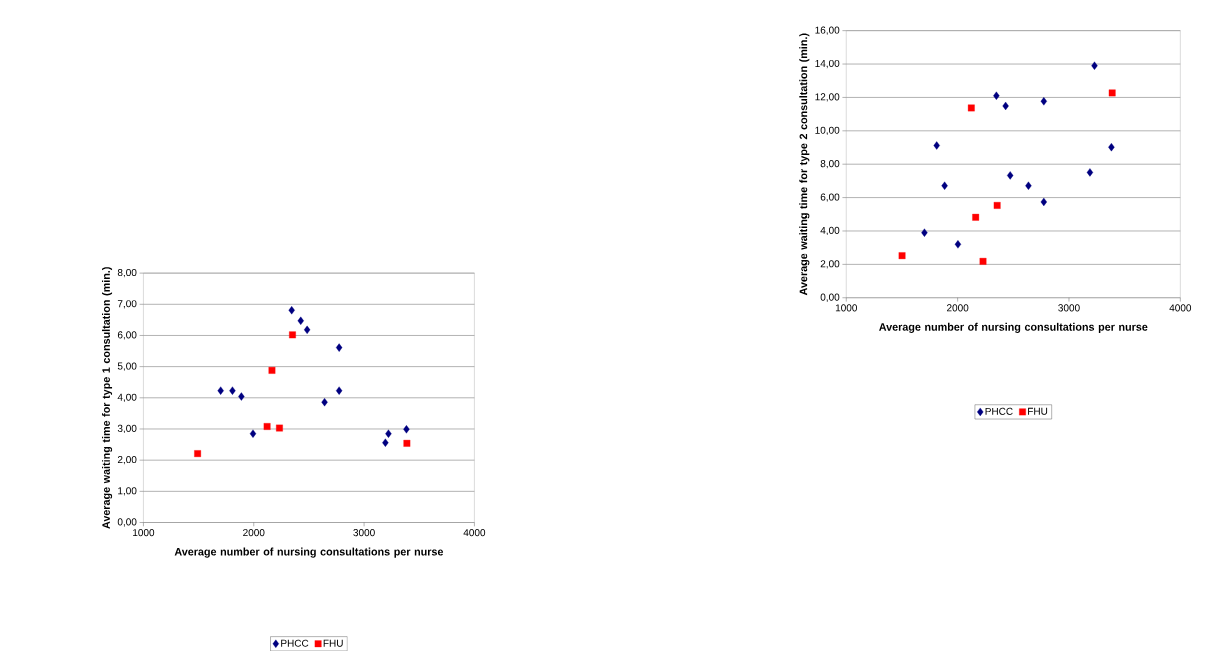 The width and height of the screenshot is (1231, 651). Describe the element at coordinates (107, 398) in the screenshot. I see `y-axis-title: Average waiting time for type 1 consultation (min.)` at that location.